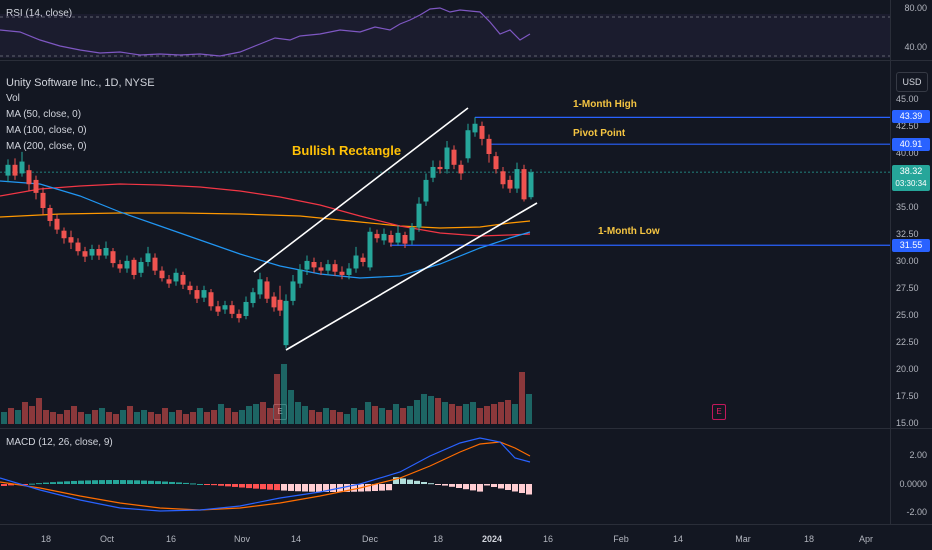 Image resolution: width=932 pixels, height=550 pixels. I want to click on price-axis, so click(911, 244).